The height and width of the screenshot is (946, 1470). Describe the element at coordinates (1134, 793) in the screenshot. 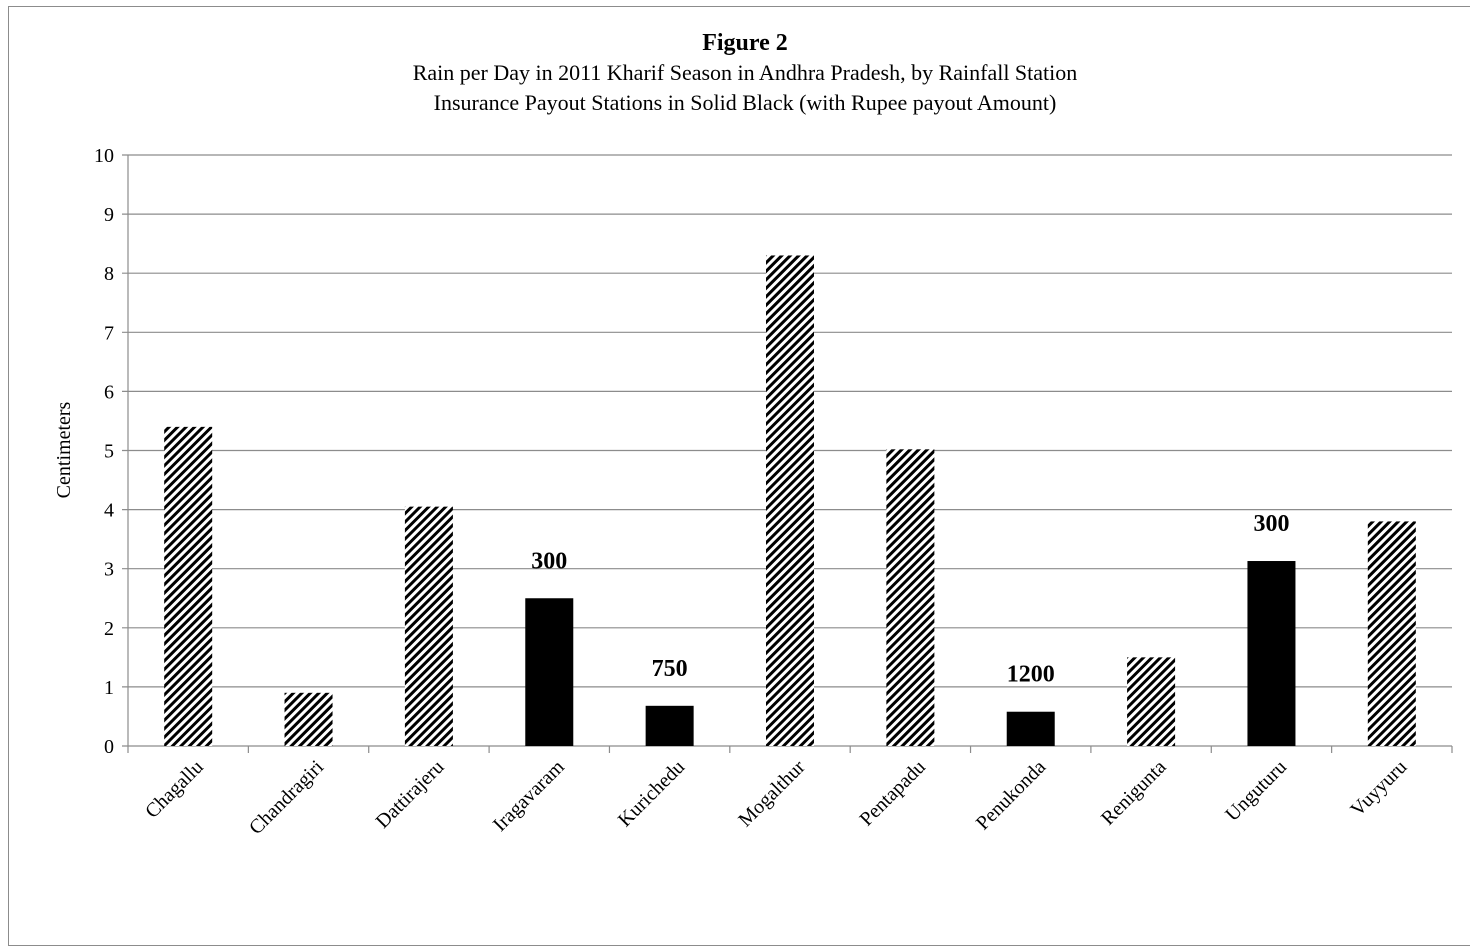

I see `x-category-label: Renigunta` at that location.